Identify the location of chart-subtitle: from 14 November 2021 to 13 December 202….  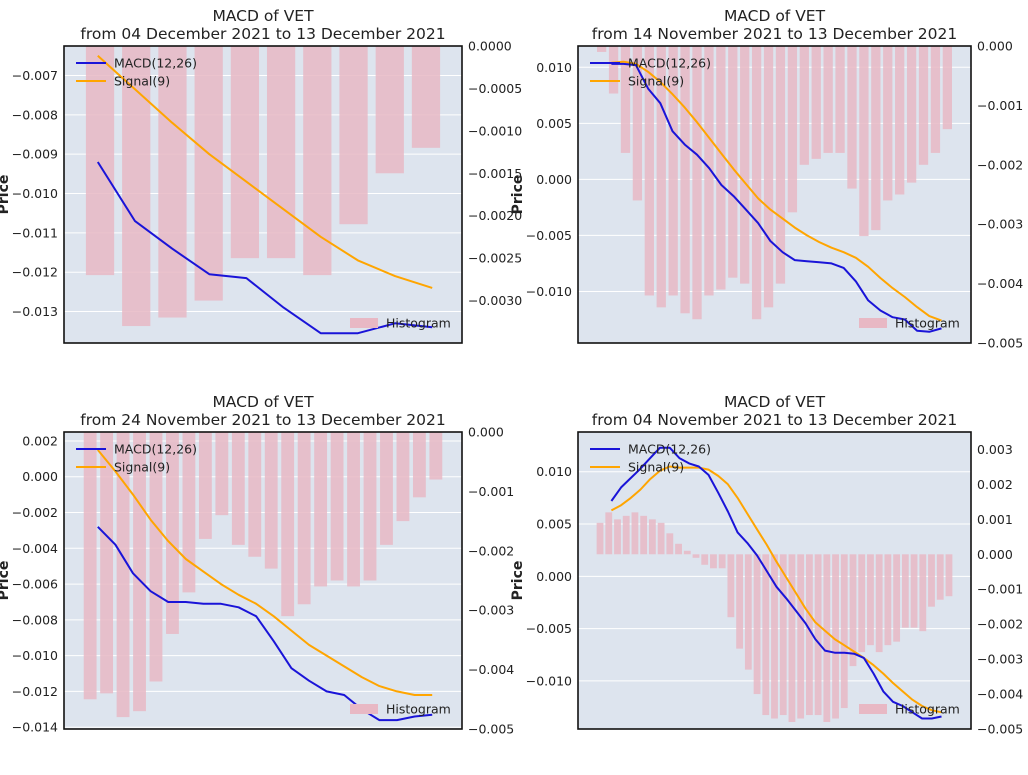
(774, 34).